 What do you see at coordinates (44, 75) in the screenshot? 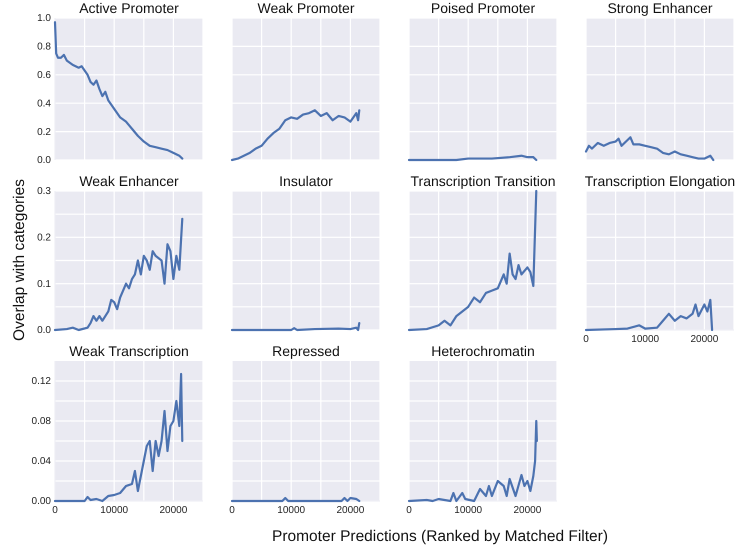
I see `y-tick-label: 0.6` at bounding box center [44, 75].